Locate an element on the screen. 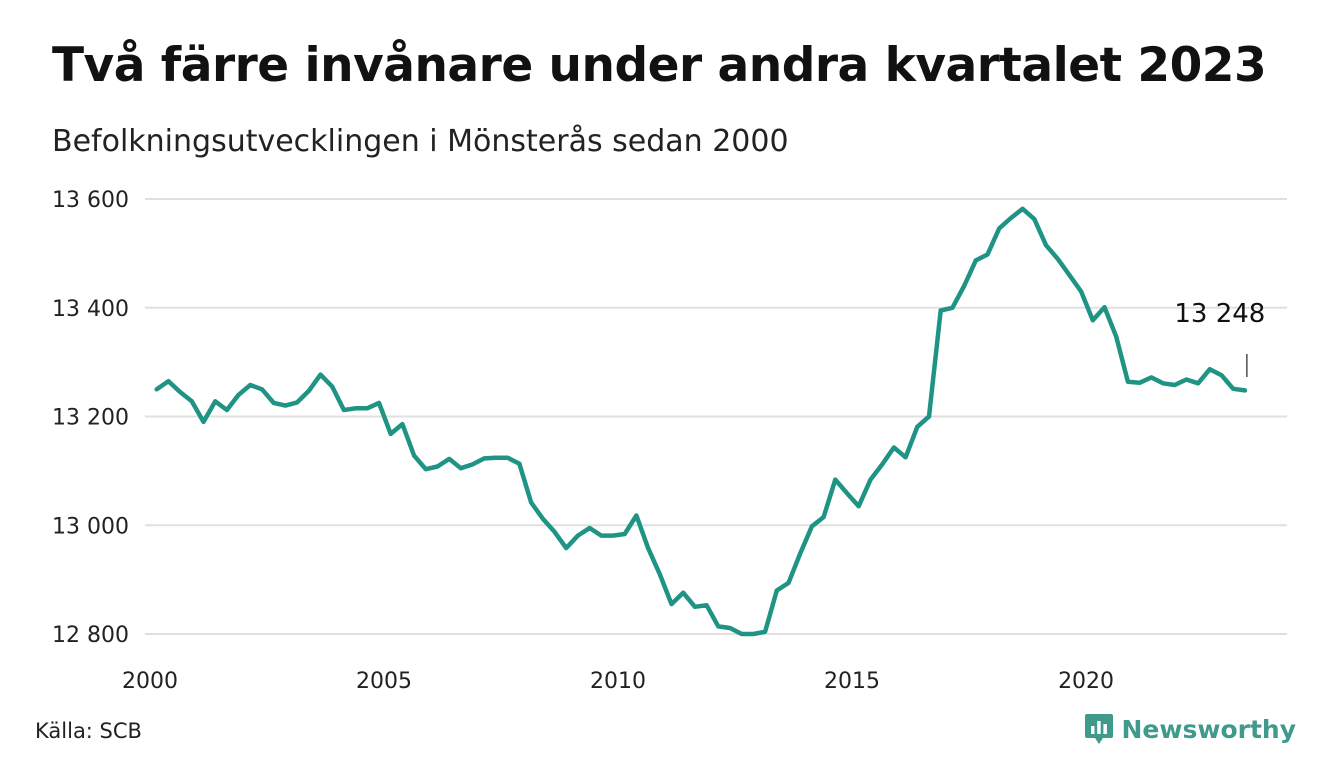 The image size is (1340, 780). y-tick-label: 13 400 is located at coordinates (90, 309).